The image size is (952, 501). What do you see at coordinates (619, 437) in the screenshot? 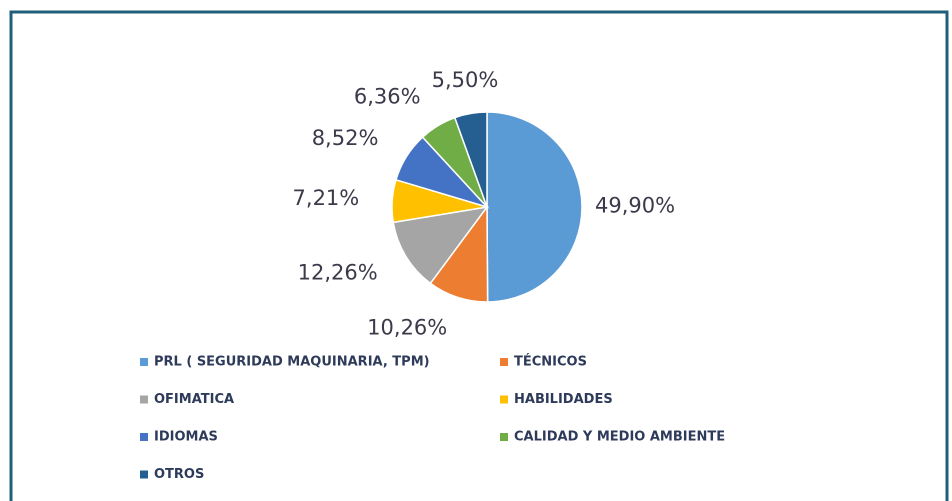
I see `legend-label: CALIDAD Y MEDIO AMBIENTE` at bounding box center [619, 437].